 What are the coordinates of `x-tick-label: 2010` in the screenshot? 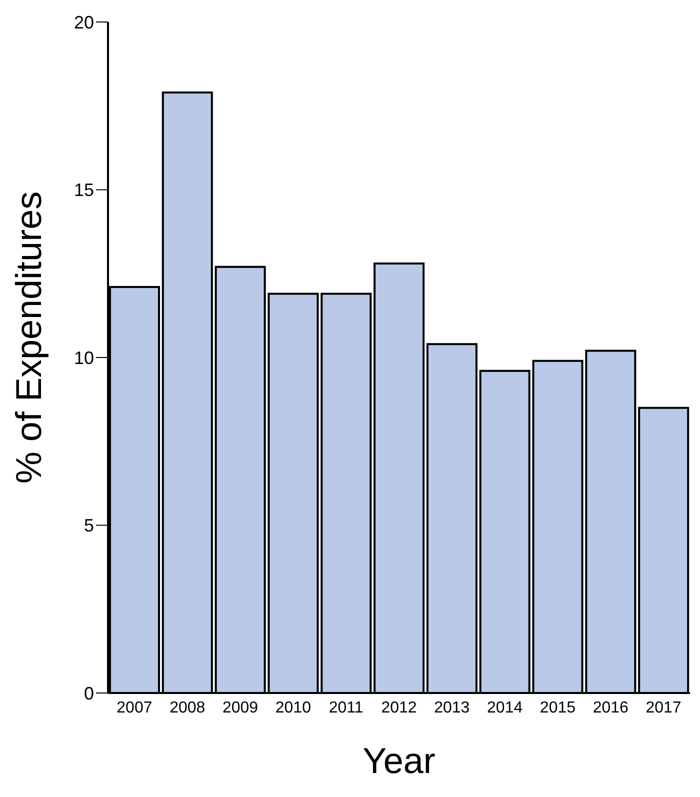 It's located at (293, 707).